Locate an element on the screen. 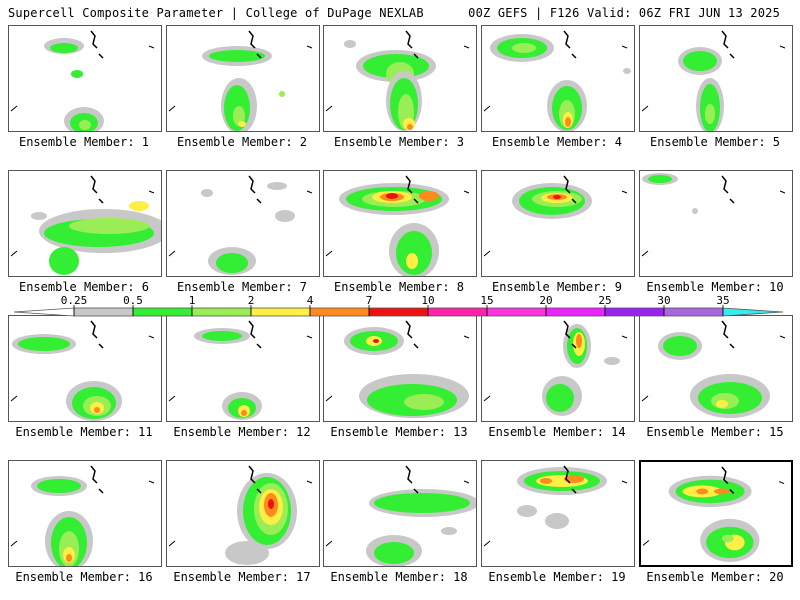 The image size is (800, 600). color-scale-legend: 0.25 0.5 1 2 4 7 10 15 20 25 30 35 is located at coordinates (398, 306).